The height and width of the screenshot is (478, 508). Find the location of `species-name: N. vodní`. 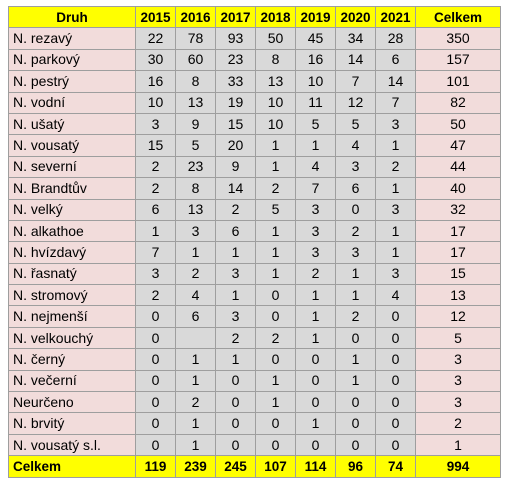

species-name: N. vodní is located at coordinates (72, 102).